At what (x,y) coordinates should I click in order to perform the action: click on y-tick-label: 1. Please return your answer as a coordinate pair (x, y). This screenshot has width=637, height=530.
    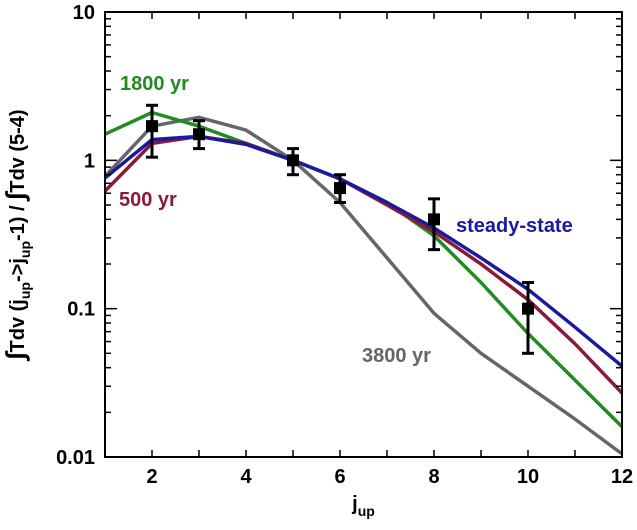
    Looking at the image, I should click on (89, 161).